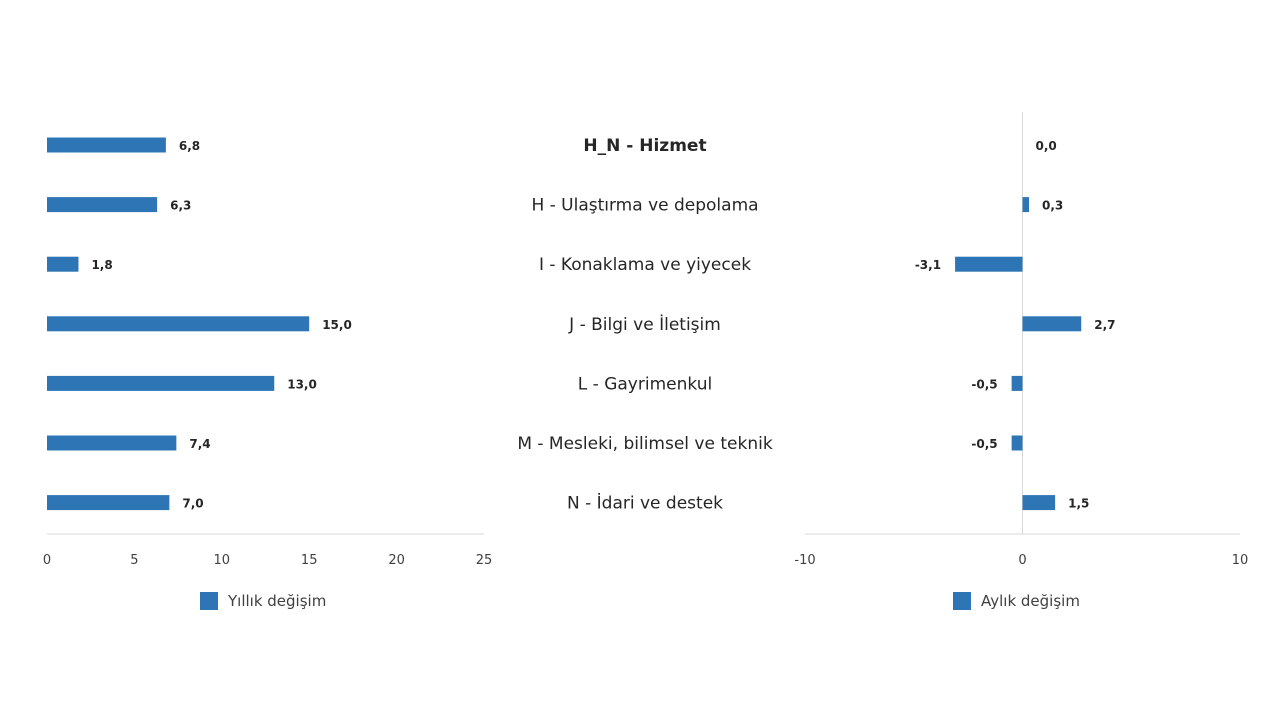 This screenshot has width=1280, height=720. What do you see at coordinates (928, 265) in the screenshot?
I see `right-bar-value-label: -3,1` at bounding box center [928, 265].